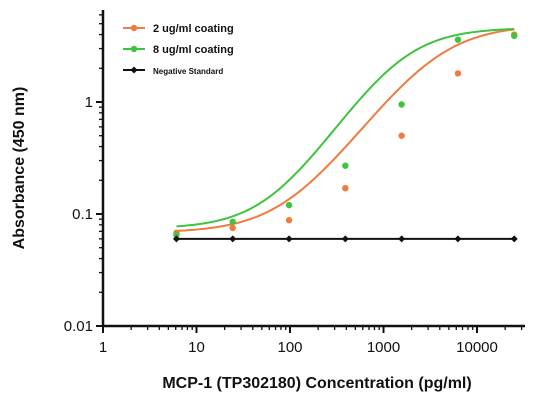 The height and width of the screenshot is (399, 534). Describe the element at coordinates (477, 347) in the screenshot. I see `x-tick-label: 10000` at that location.